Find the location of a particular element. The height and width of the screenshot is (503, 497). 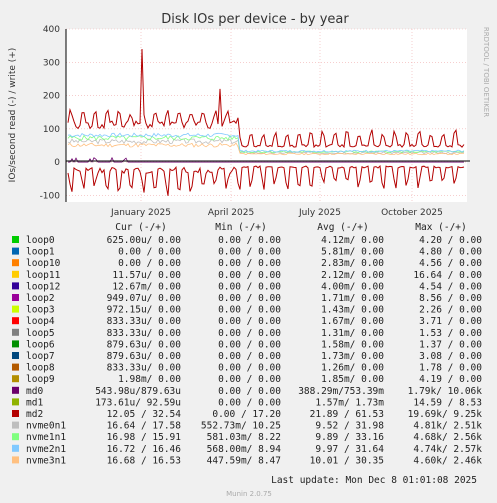

legend-swatch-loop8 is located at coordinates (15, 367).